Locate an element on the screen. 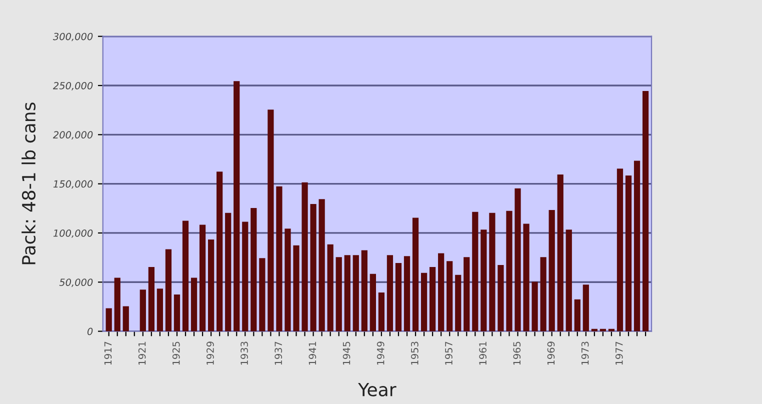  y-tick-label: 150,000 is located at coordinates (73, 184).